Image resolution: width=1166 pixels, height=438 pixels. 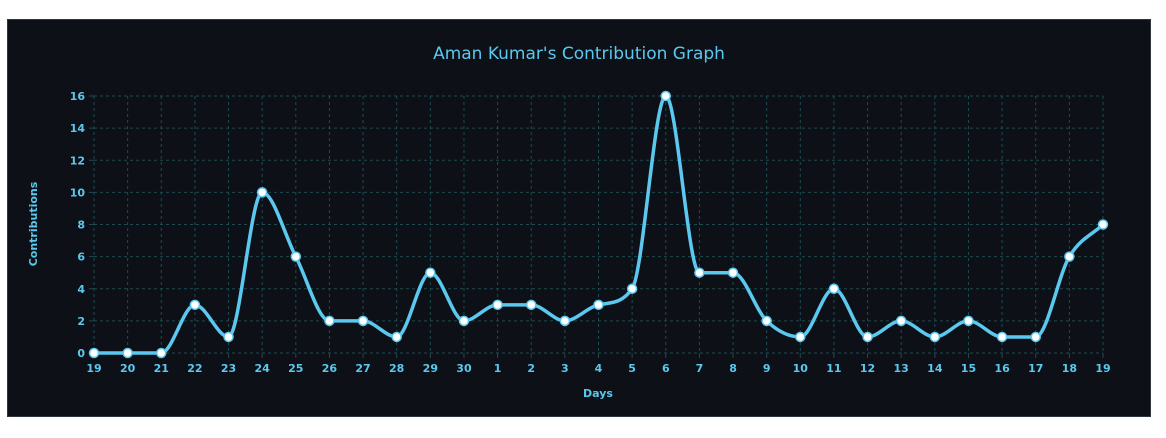 I want to click on x-tick-label: 21, so click(x=161, y=368).